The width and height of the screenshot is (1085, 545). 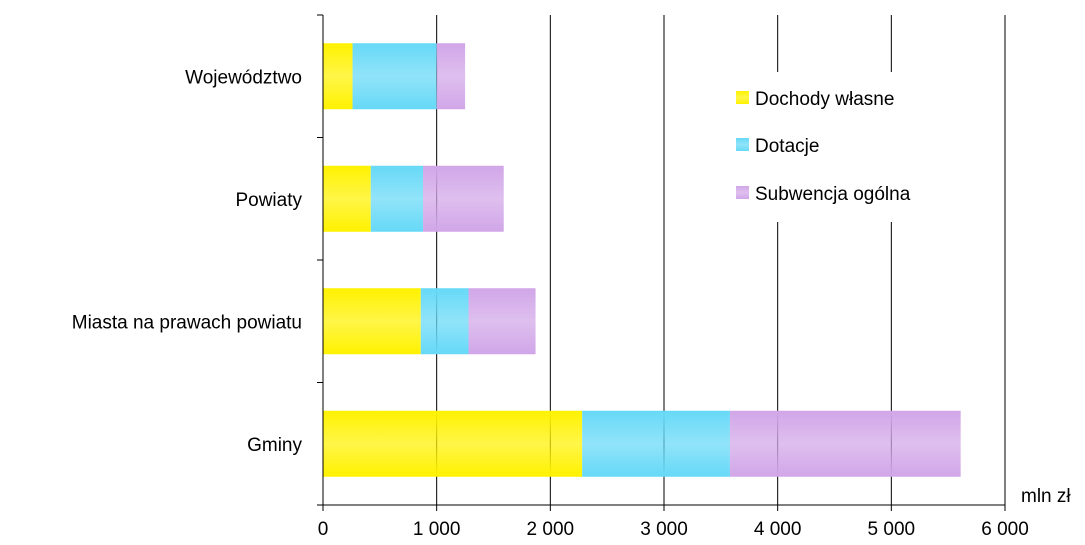 What do you see at coordinates (451, 76) in the screenshot?
I see `bar-wojewodztwo-subwencja-ogolna` at bounding box center [451, 76].